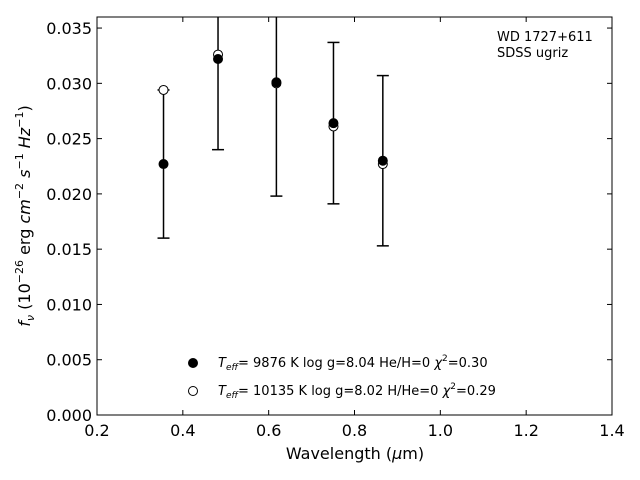 The width and height of the screenshot is (640, 480). What do you see at coordinates (96, 430) in the screenshot?
I see `x-tick-label: 0.2` at bounding box center [96, 430].